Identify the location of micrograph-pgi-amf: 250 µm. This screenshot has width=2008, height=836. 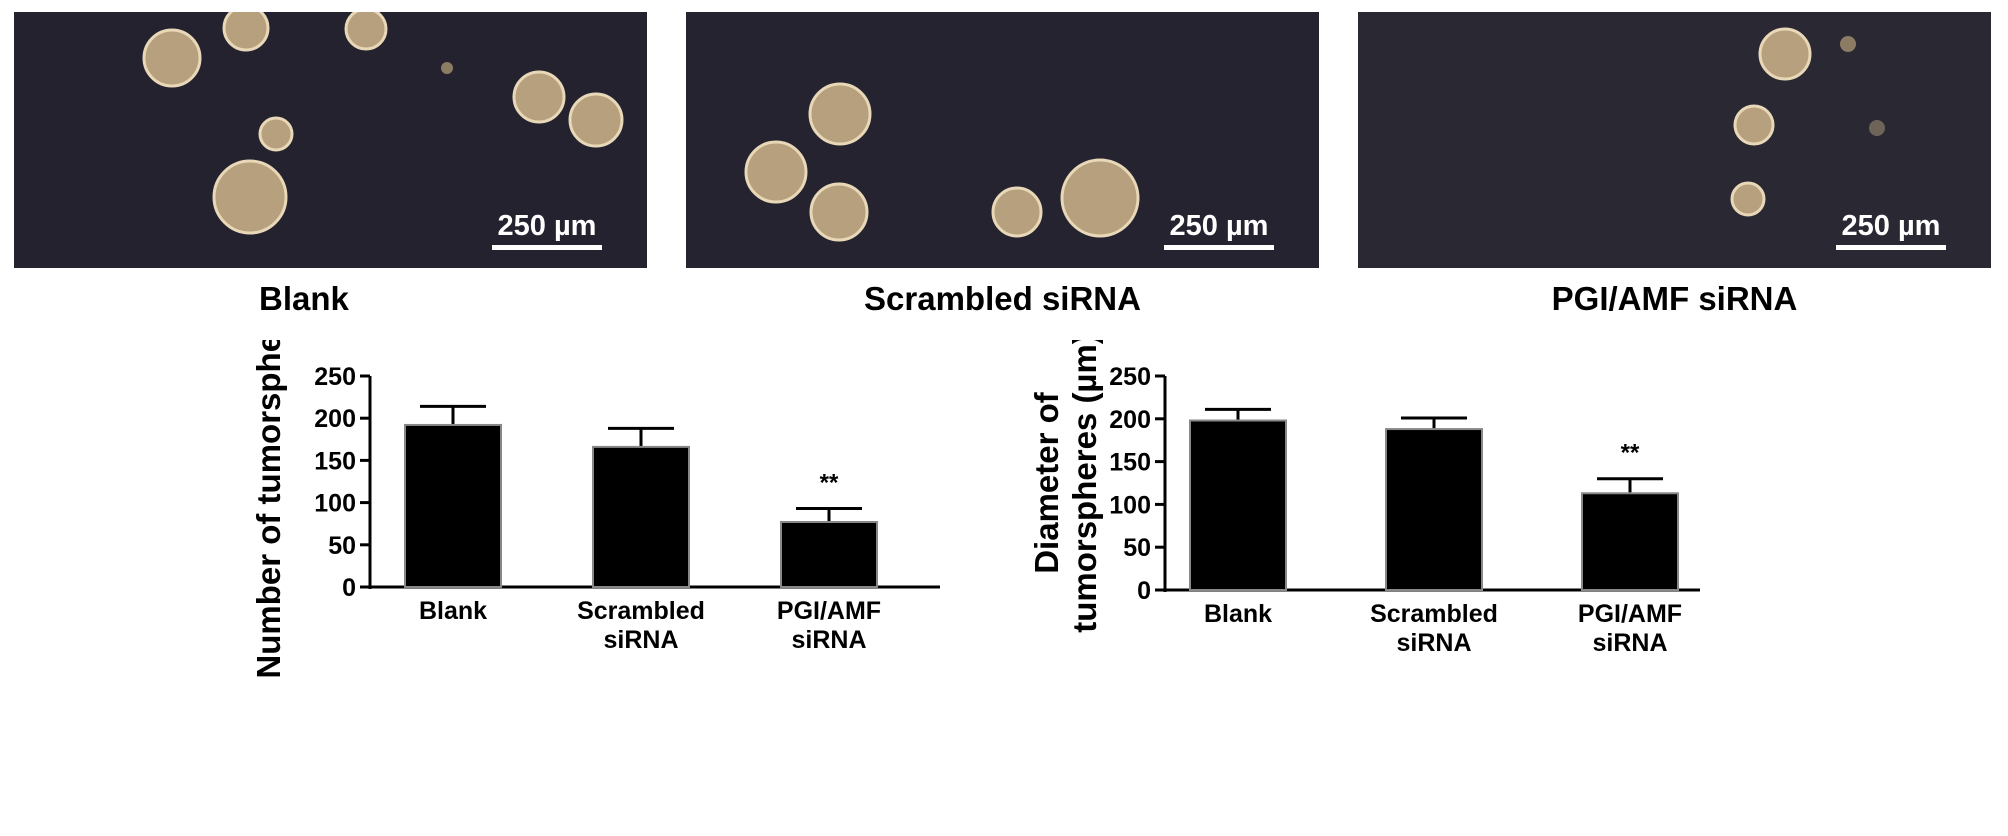
(1674, 140).